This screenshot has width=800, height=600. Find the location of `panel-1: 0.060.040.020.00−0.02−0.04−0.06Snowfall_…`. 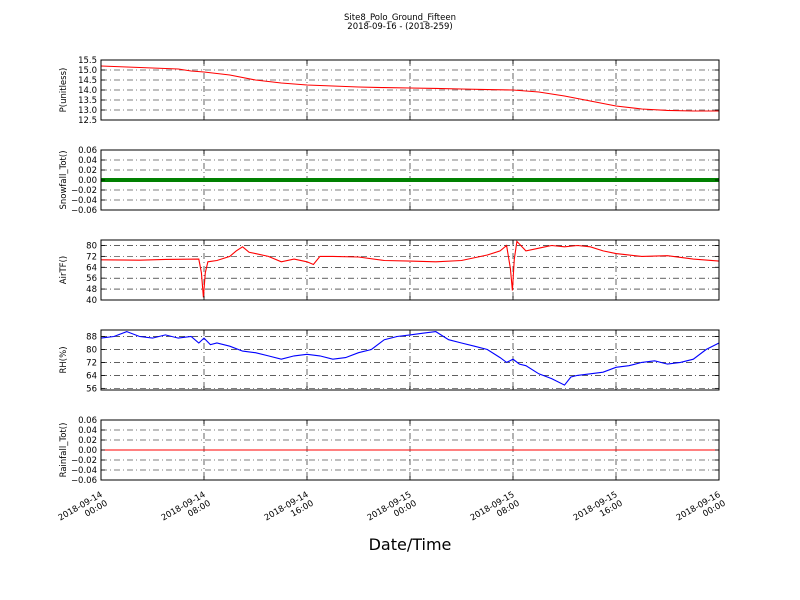

panel-1: 0.060.040.020.00−0.02−0.04−0.06Snowfall_… is located at coordinates (389, 181).